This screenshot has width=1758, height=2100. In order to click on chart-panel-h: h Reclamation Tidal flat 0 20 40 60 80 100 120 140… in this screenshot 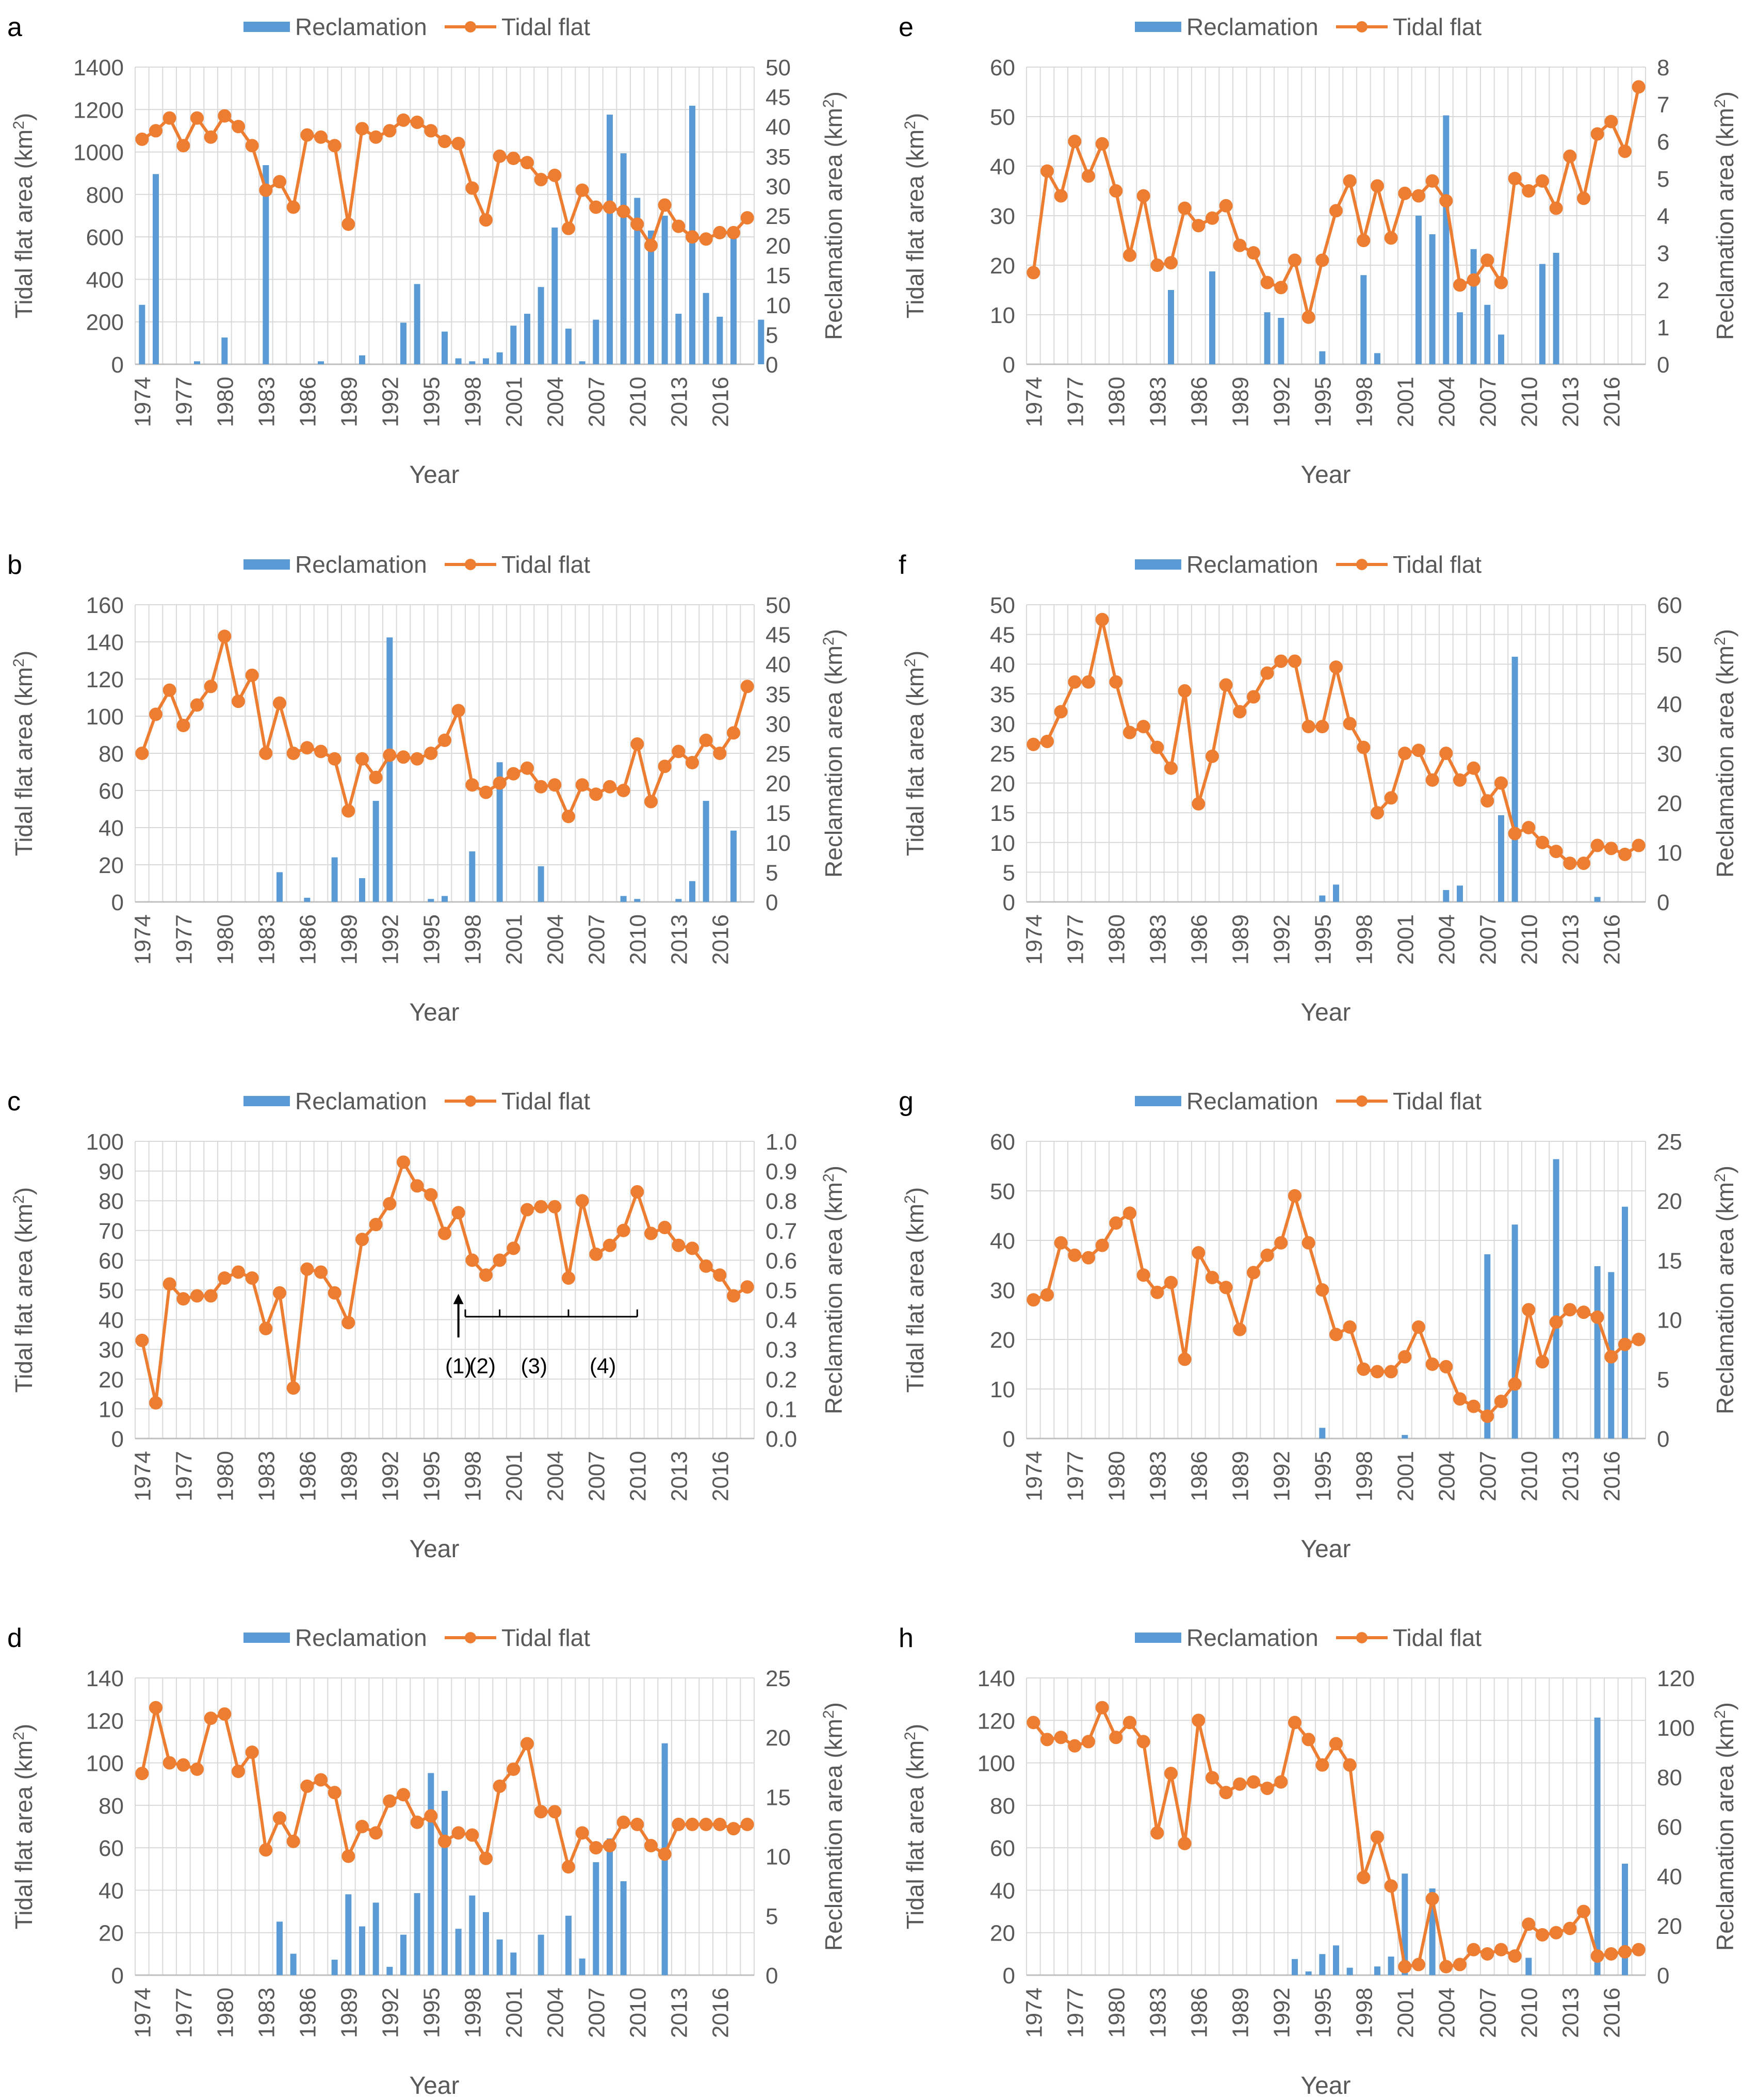, I will do `click(1318, 1861)`.